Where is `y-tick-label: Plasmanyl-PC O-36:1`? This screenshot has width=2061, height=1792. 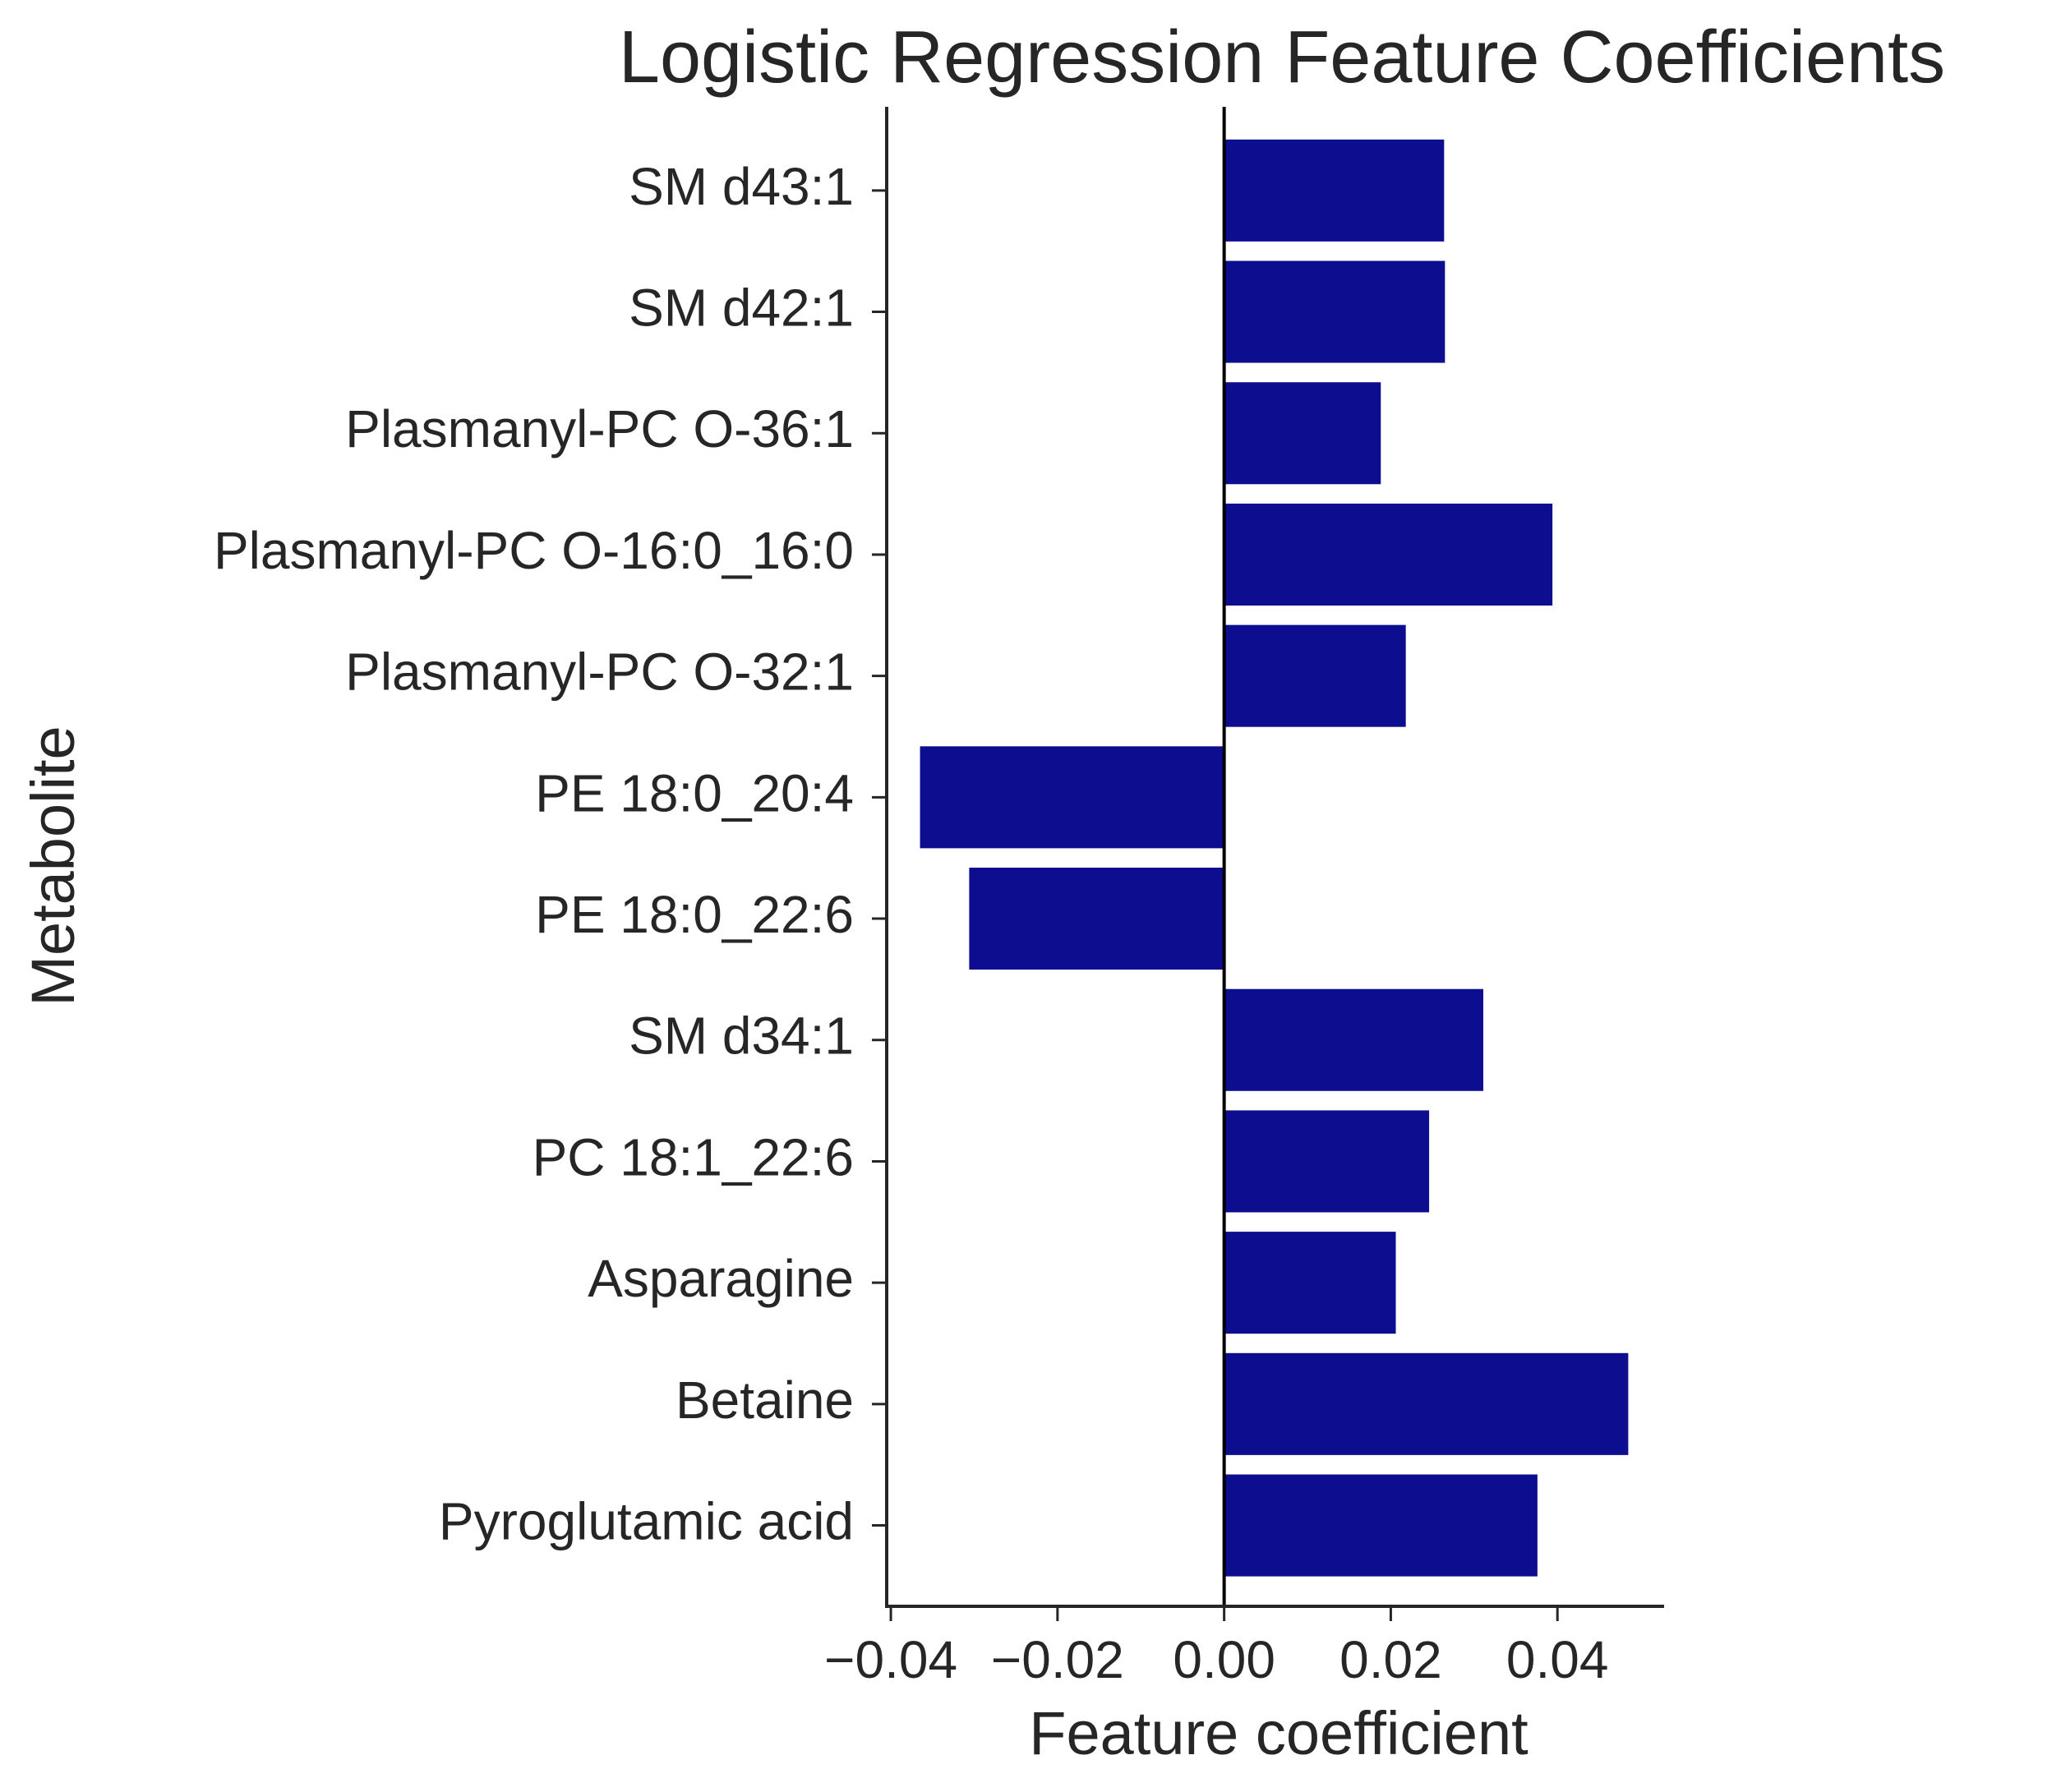
y-tick-label: Plasmanyl-PC O-36:1 is located at coordinates (599, 428).